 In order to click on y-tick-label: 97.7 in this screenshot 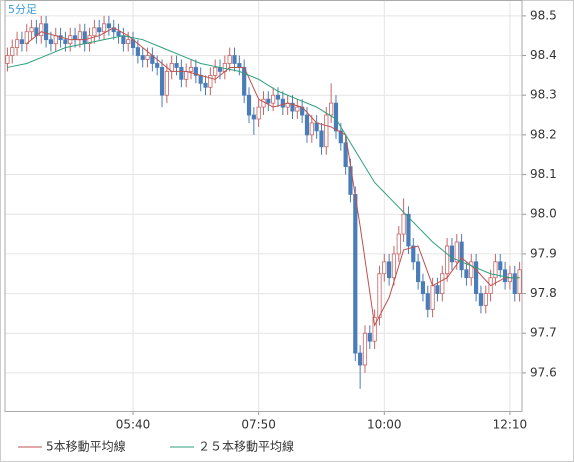, I will do `click(543, 333)`.